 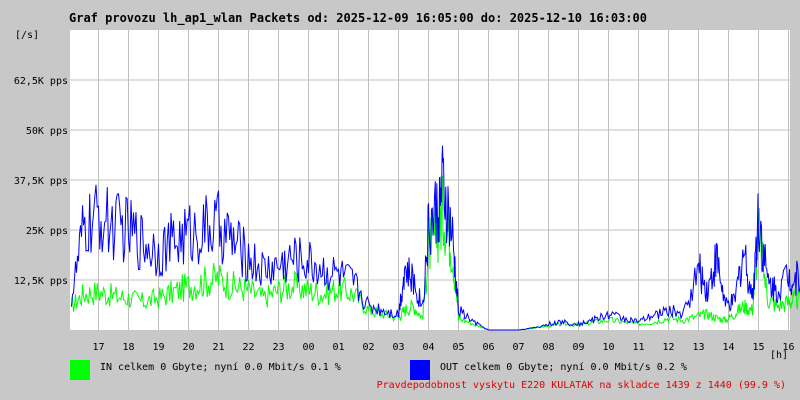 What do you see at coordinates (779, 355) in the screenshot?
I see `x-axis-unit-label: [h]` at bounding box center [779, 355].